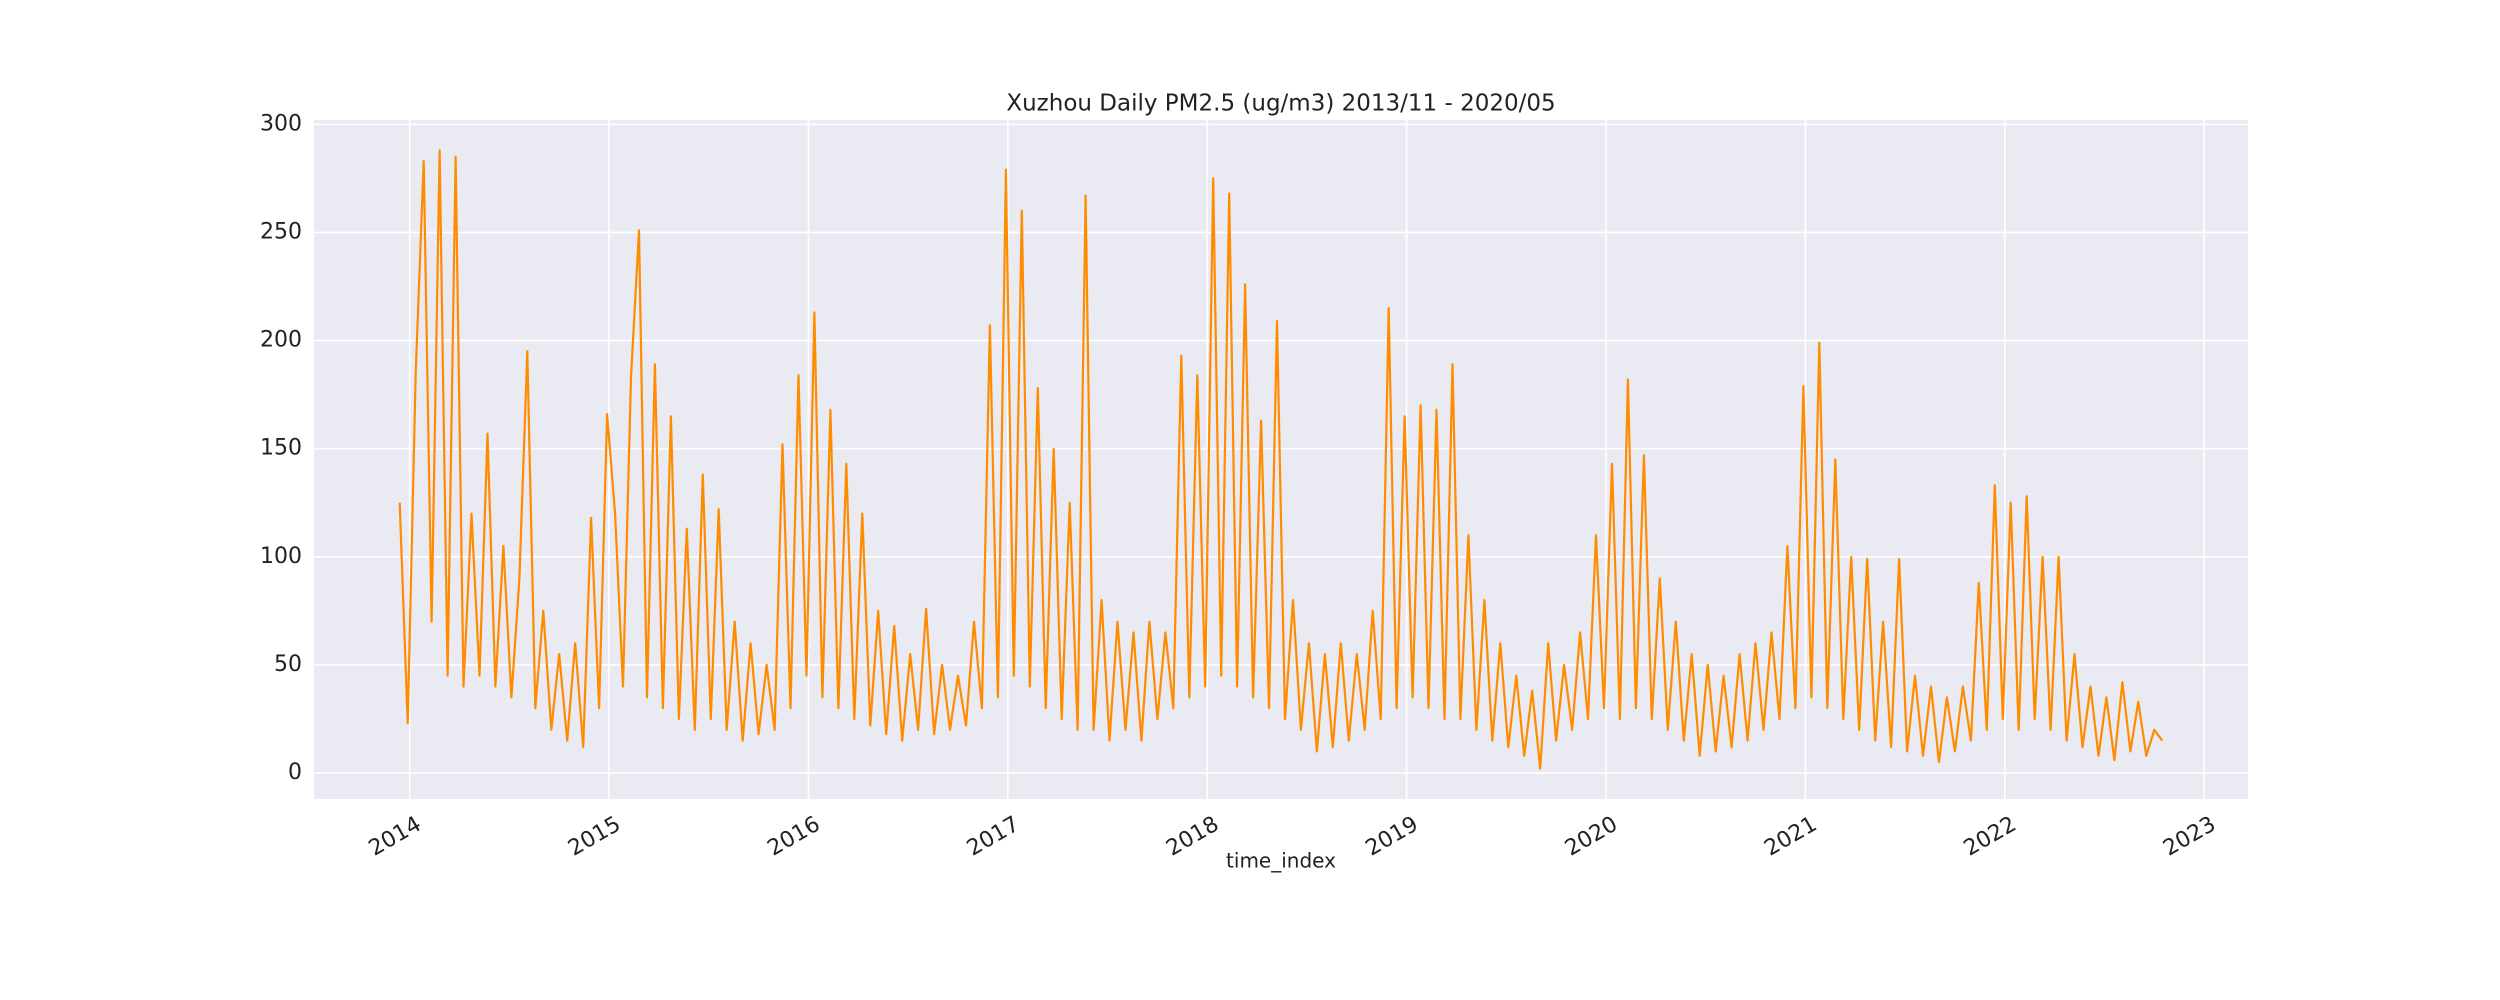  What do you see at coordinates (281, 231) in the screenshot?
I see `y-tick-label: 250` at bounding box center [281, 231].